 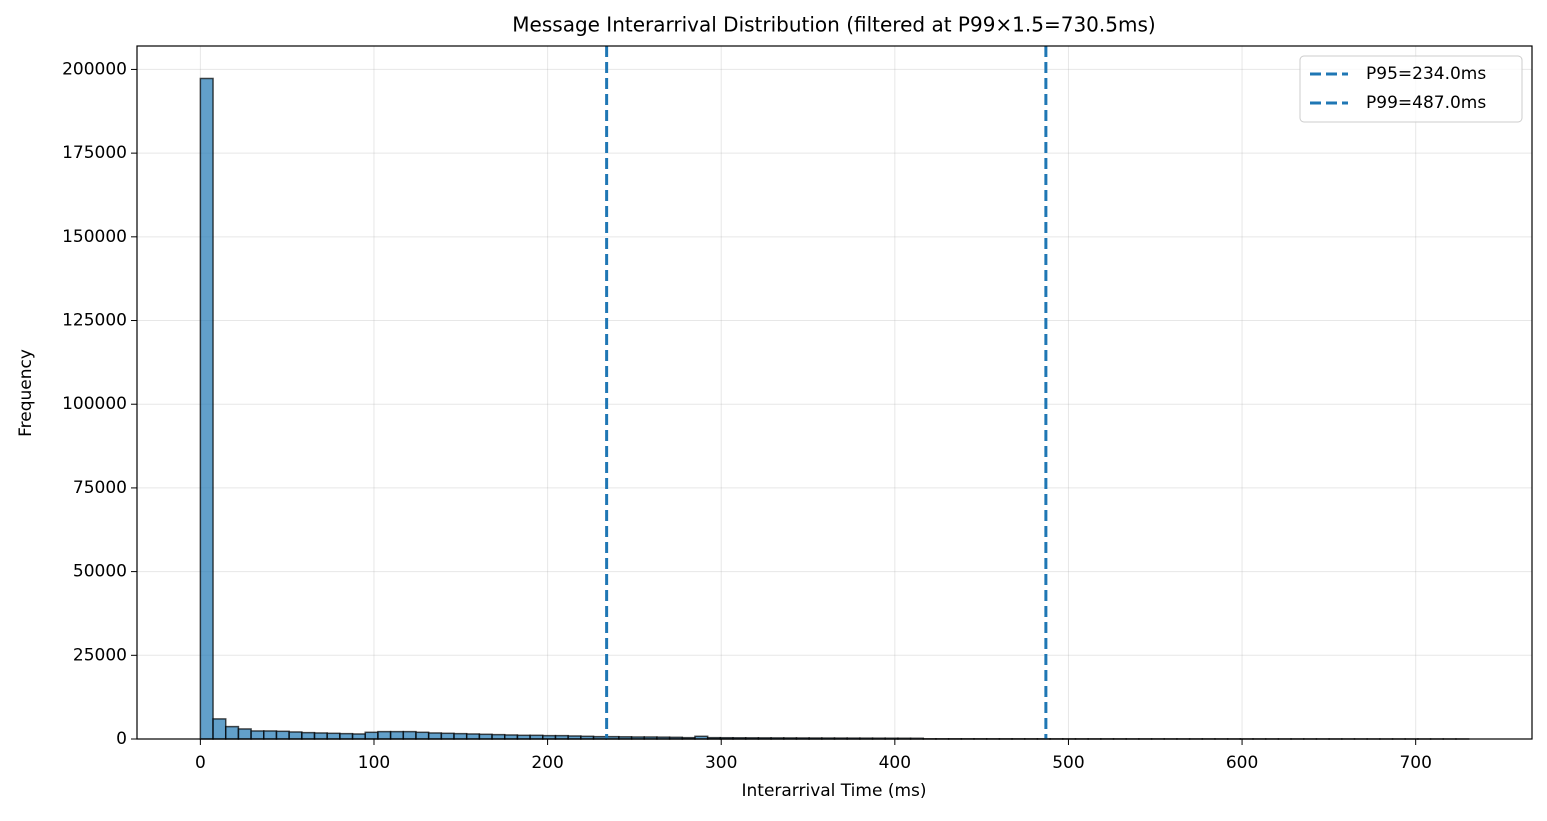 What do you see at coordinates (26, 393) in the screenshot?
I see `y-axis-label: Frequency` at bounding box center [26, 393].